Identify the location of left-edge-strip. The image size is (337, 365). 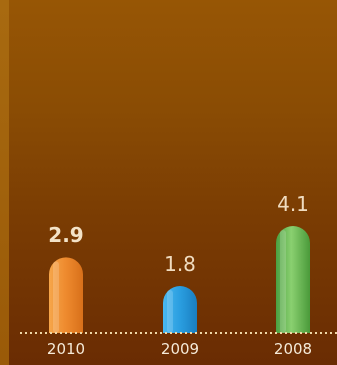
(4, 182).